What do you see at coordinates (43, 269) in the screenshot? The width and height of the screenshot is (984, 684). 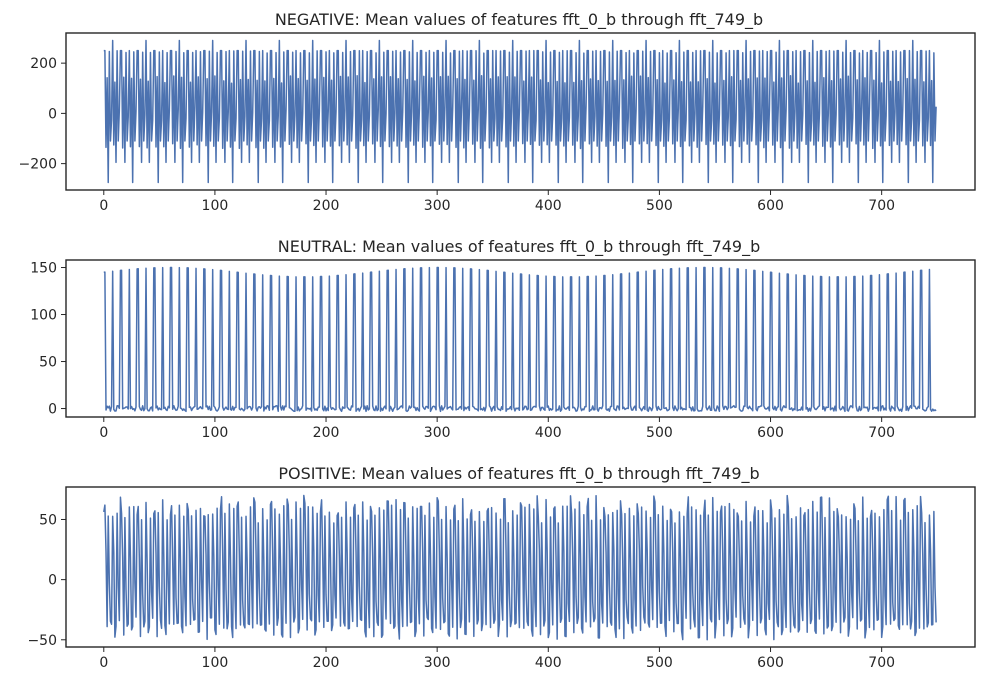 I see `y-tick-label: 150` at bounding box center [43, 269].